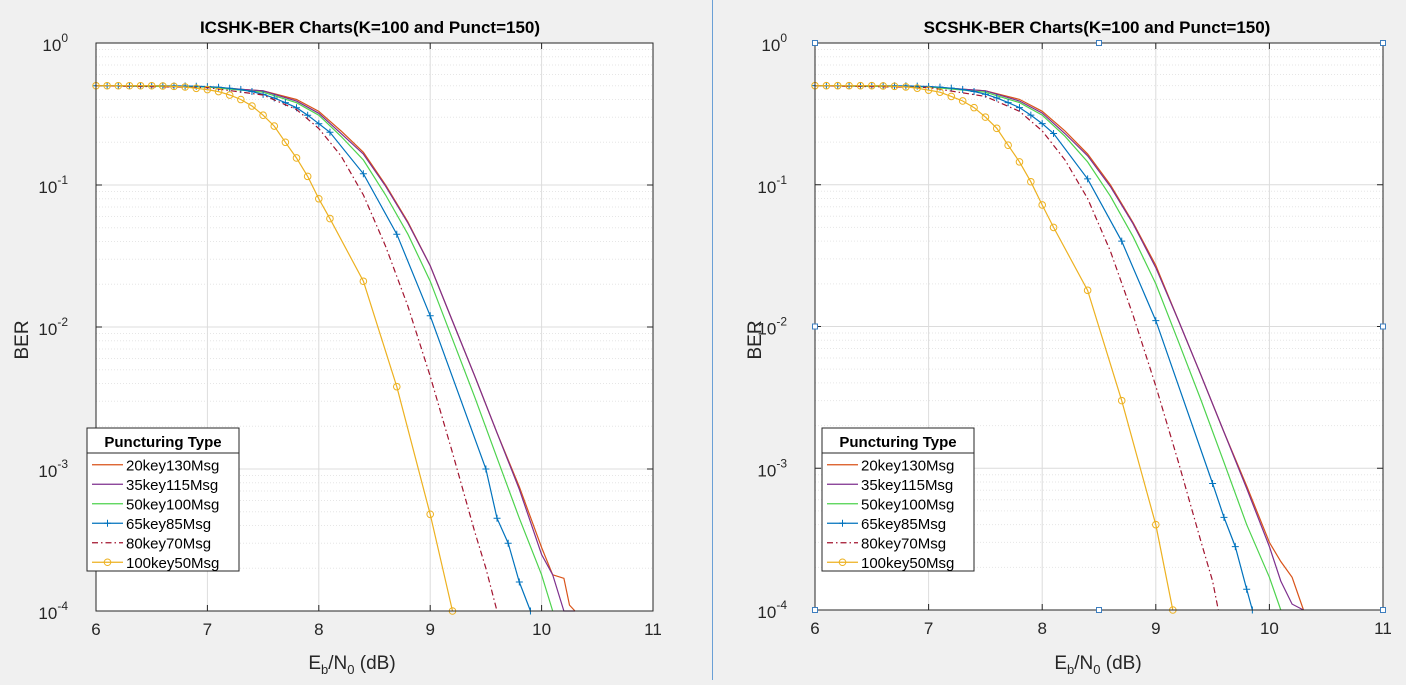  Describe the element at coordinates (22, 339) in the screenshot. I see `y-axis-label: BER` at that location.